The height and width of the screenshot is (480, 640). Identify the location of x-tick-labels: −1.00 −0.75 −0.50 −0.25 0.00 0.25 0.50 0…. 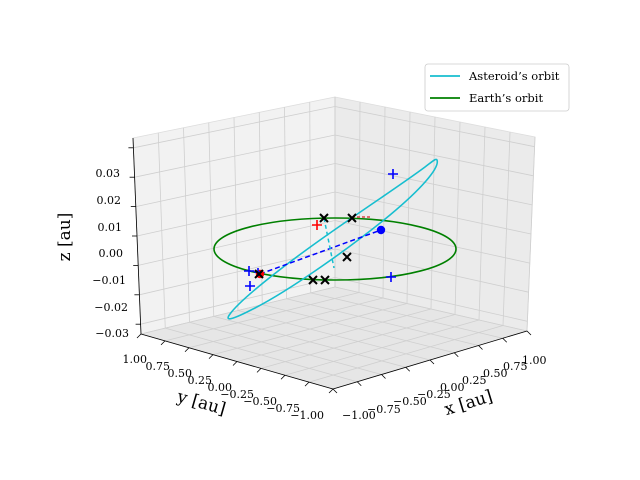
(444, 388).